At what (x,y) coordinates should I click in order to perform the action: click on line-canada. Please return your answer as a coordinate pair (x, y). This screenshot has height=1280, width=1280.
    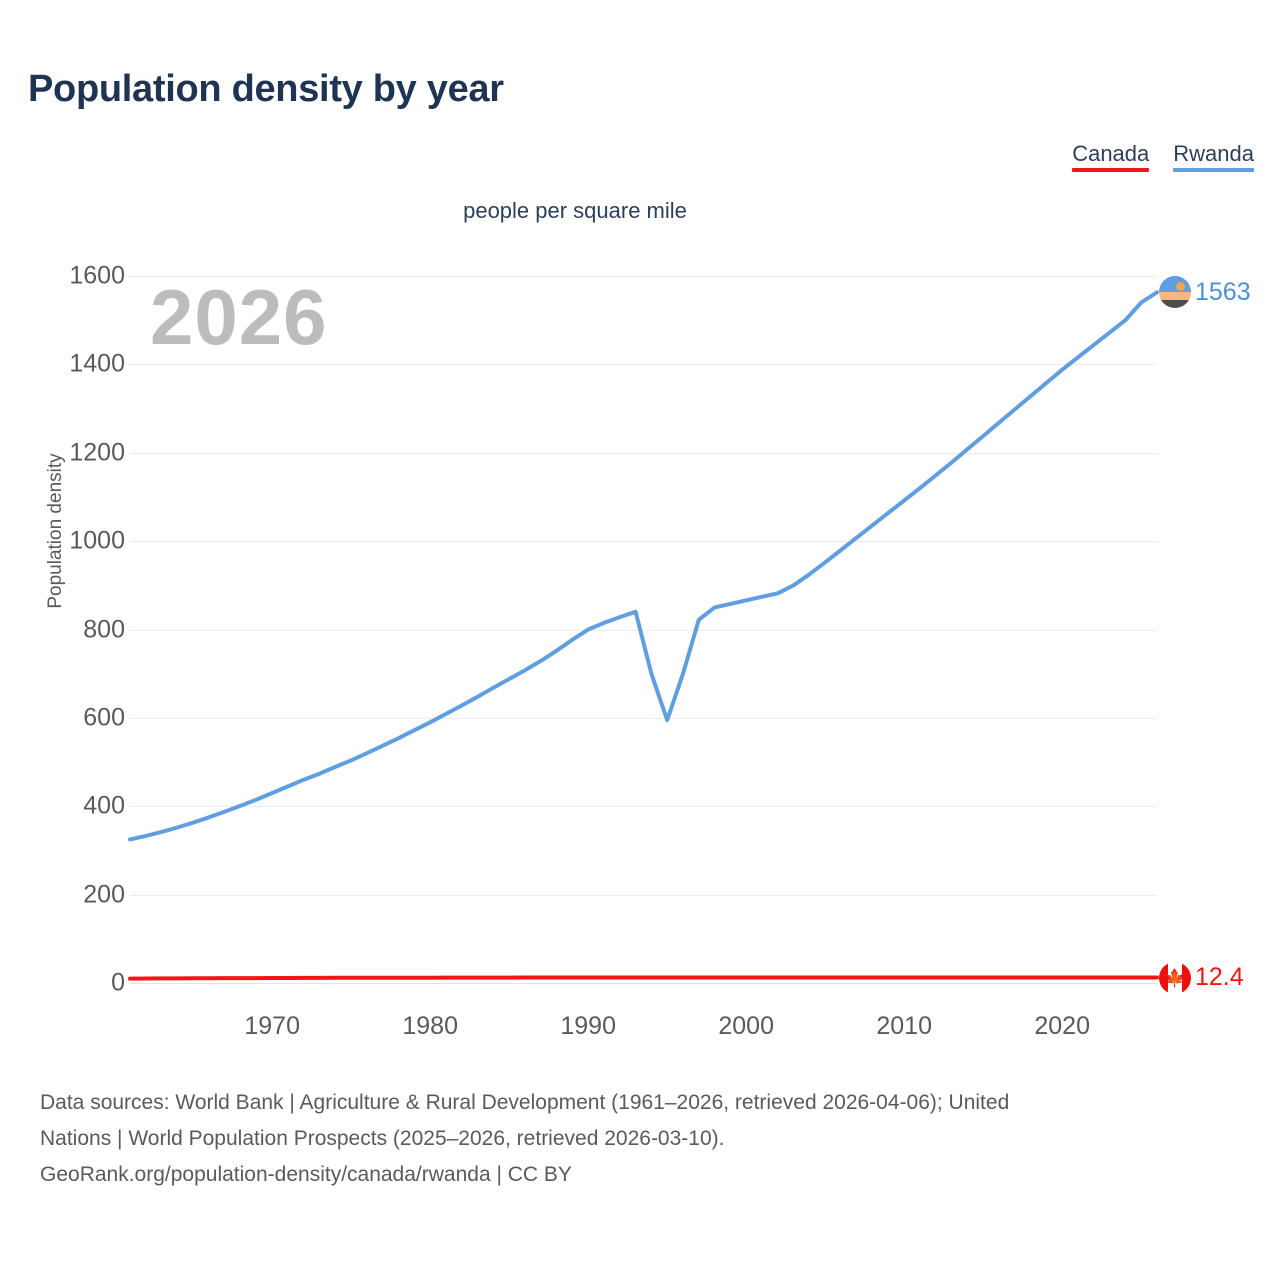
    Looking at the image, I should click on (643, 978).